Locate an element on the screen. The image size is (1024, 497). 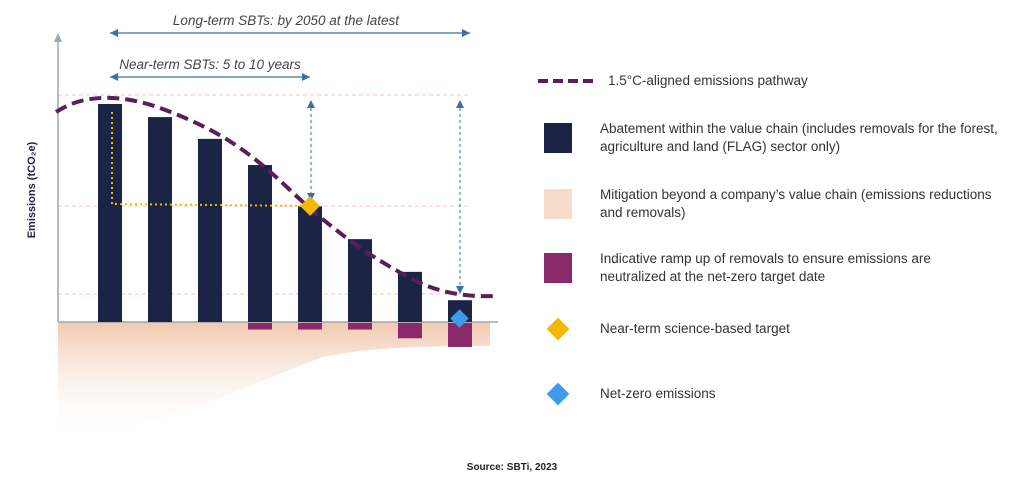
source-note: Source: SBTi, 2023 is located at coordinates (512, 467).